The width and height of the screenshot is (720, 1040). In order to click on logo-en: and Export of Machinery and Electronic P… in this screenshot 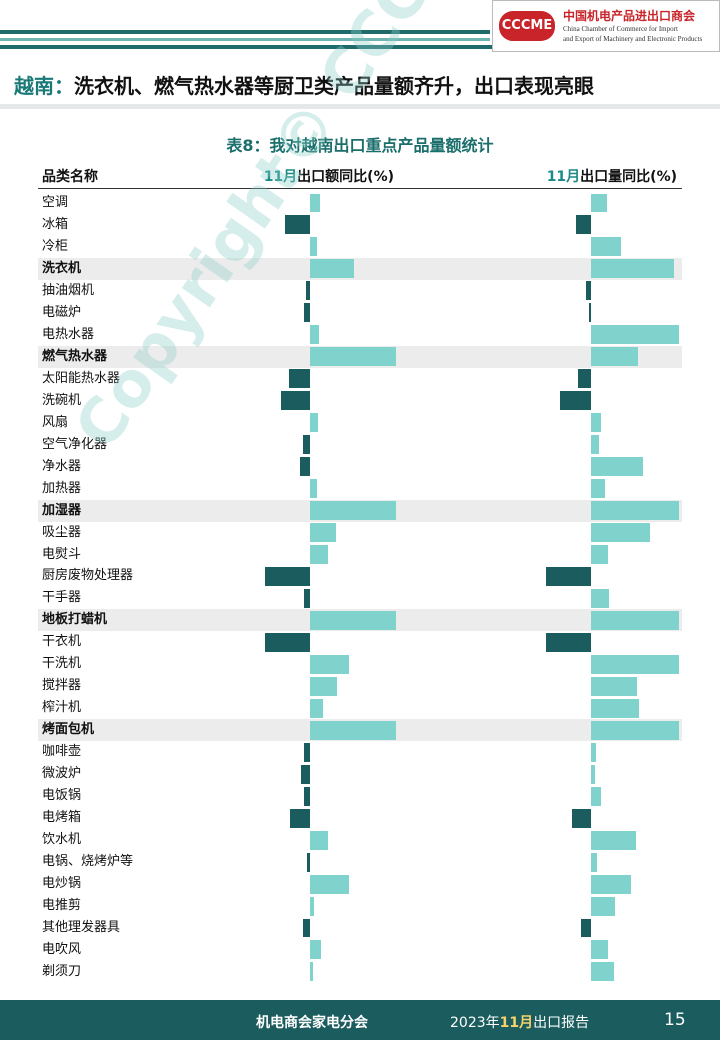, I will do `click(633, 39)`.